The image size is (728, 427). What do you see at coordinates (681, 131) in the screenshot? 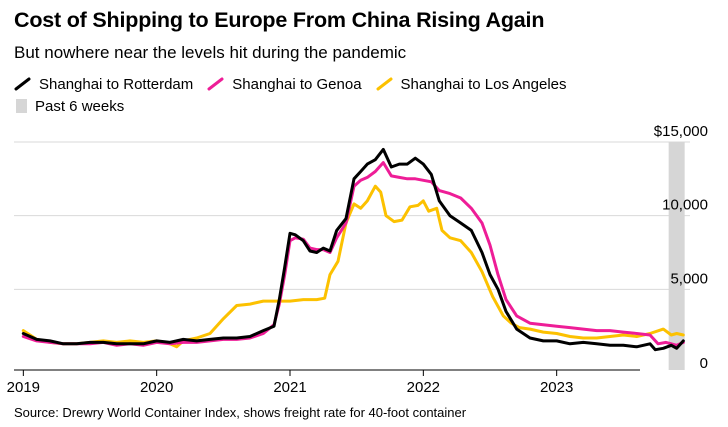
I see `y-tick-label: $15,000` at bounding box center [681, 131].